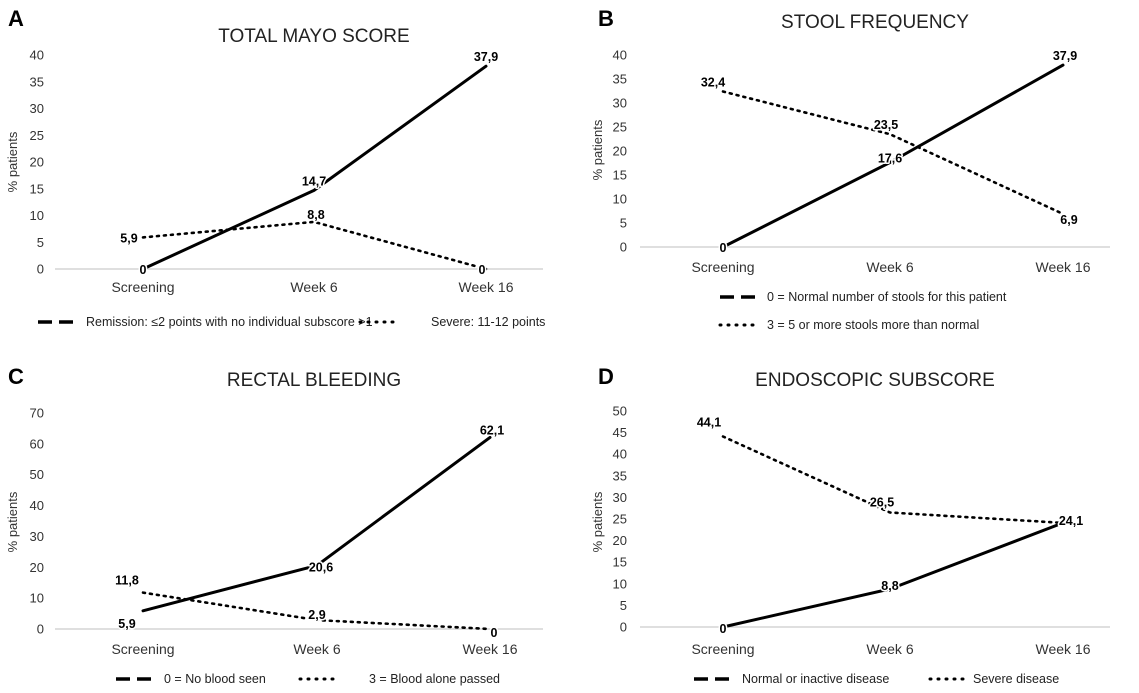  I want to click on legend-label: Normal or inactive disease, so click(815, 679).